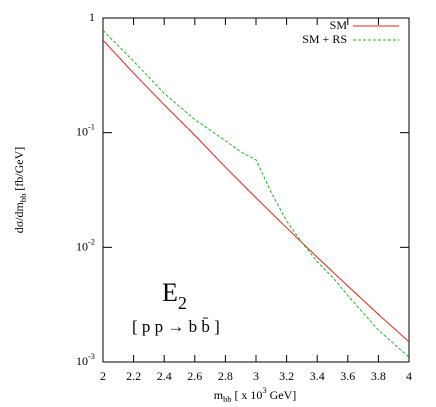 The width and height of the screenshot is (436, 407). I want to click on y-tick-label: 1, so click(92, 17).